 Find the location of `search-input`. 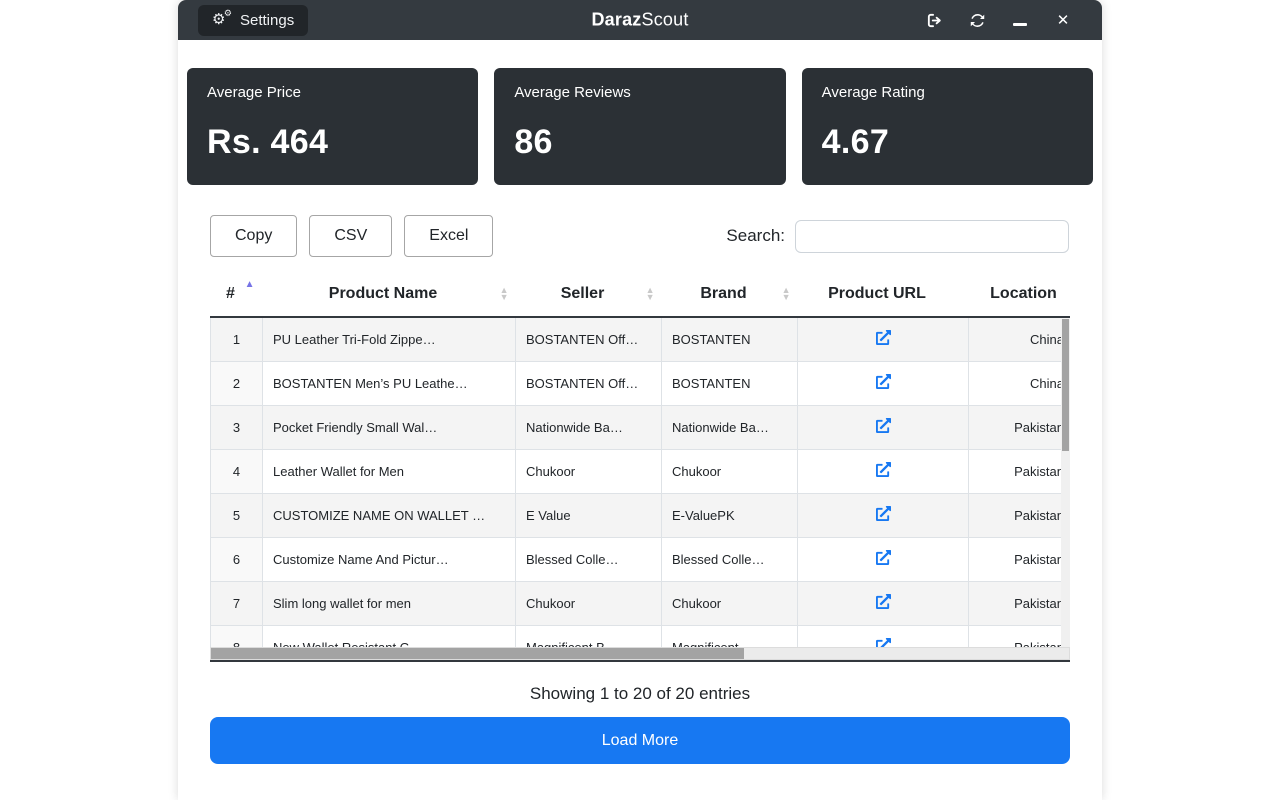

search-input is located at coordinates (932, 236).